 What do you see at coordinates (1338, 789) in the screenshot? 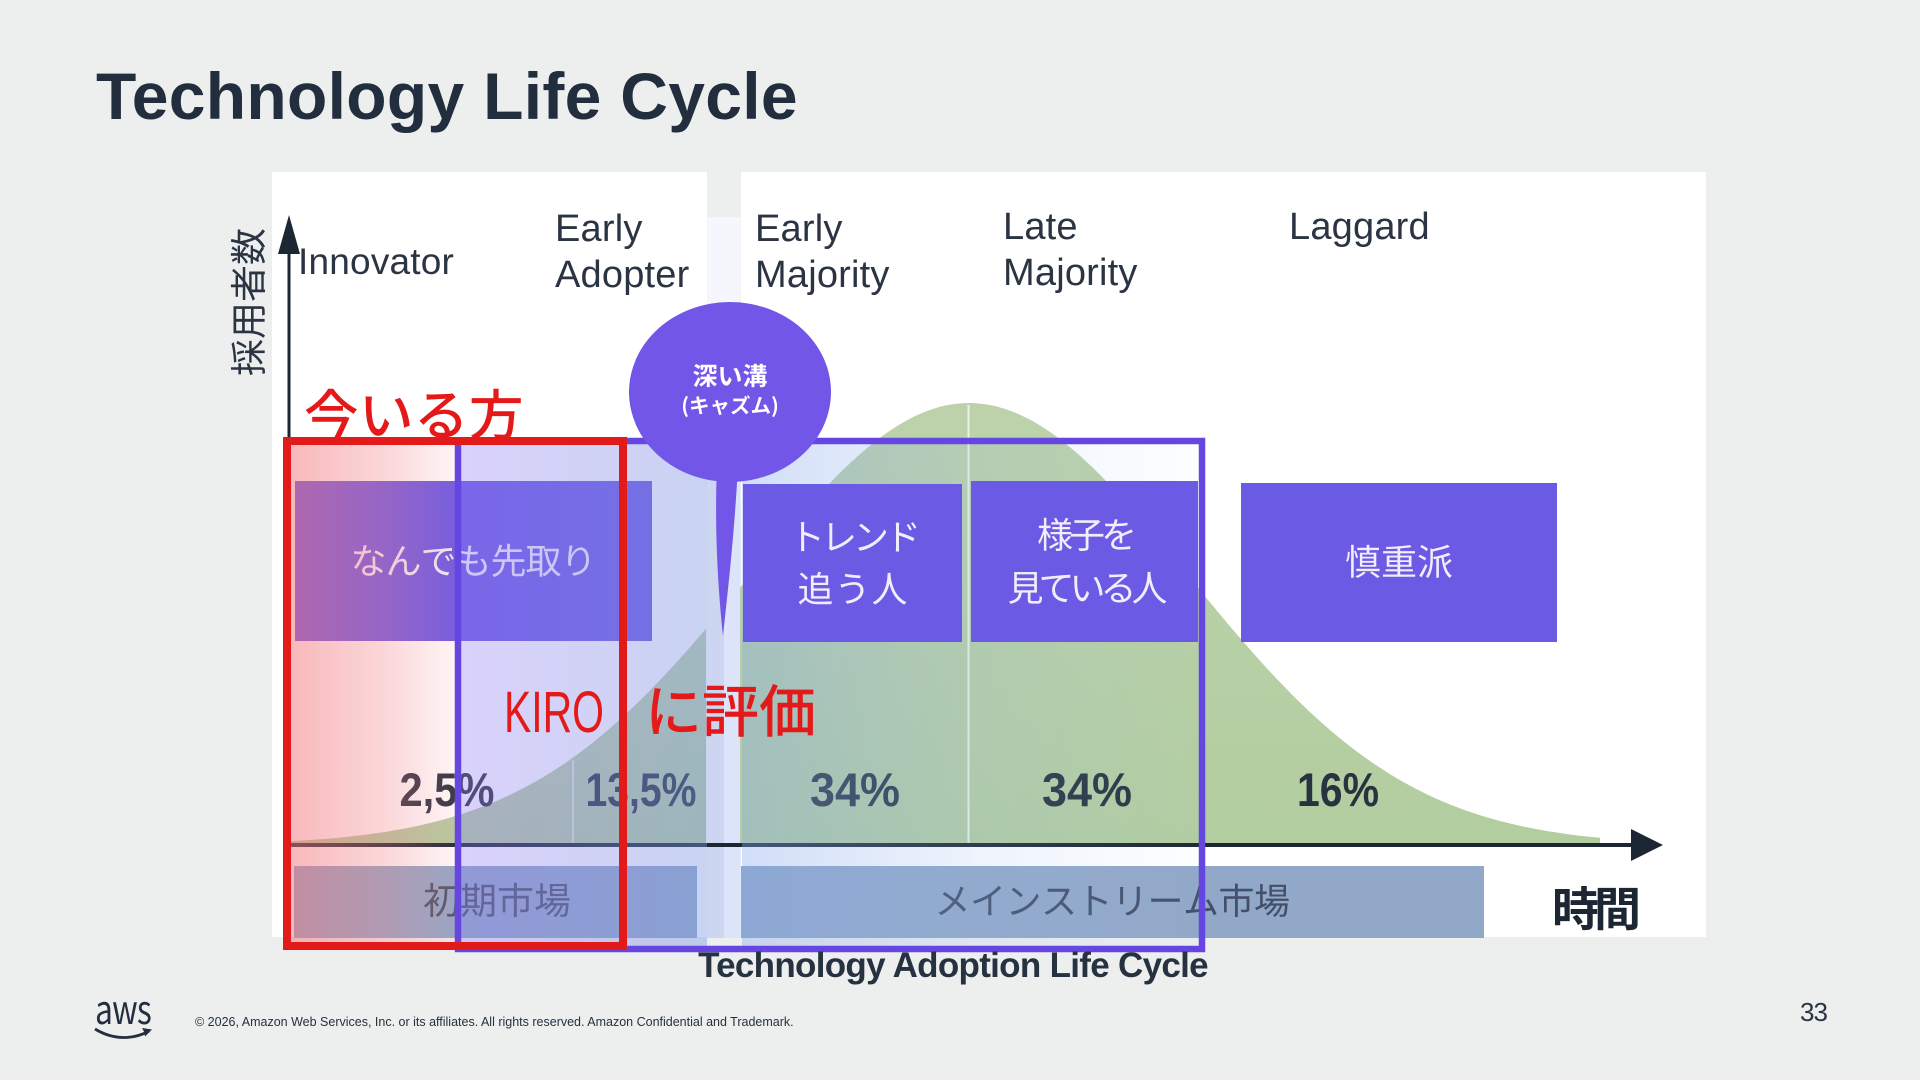
I see `svg-text: 16%` at bounding box center [1338, 789].